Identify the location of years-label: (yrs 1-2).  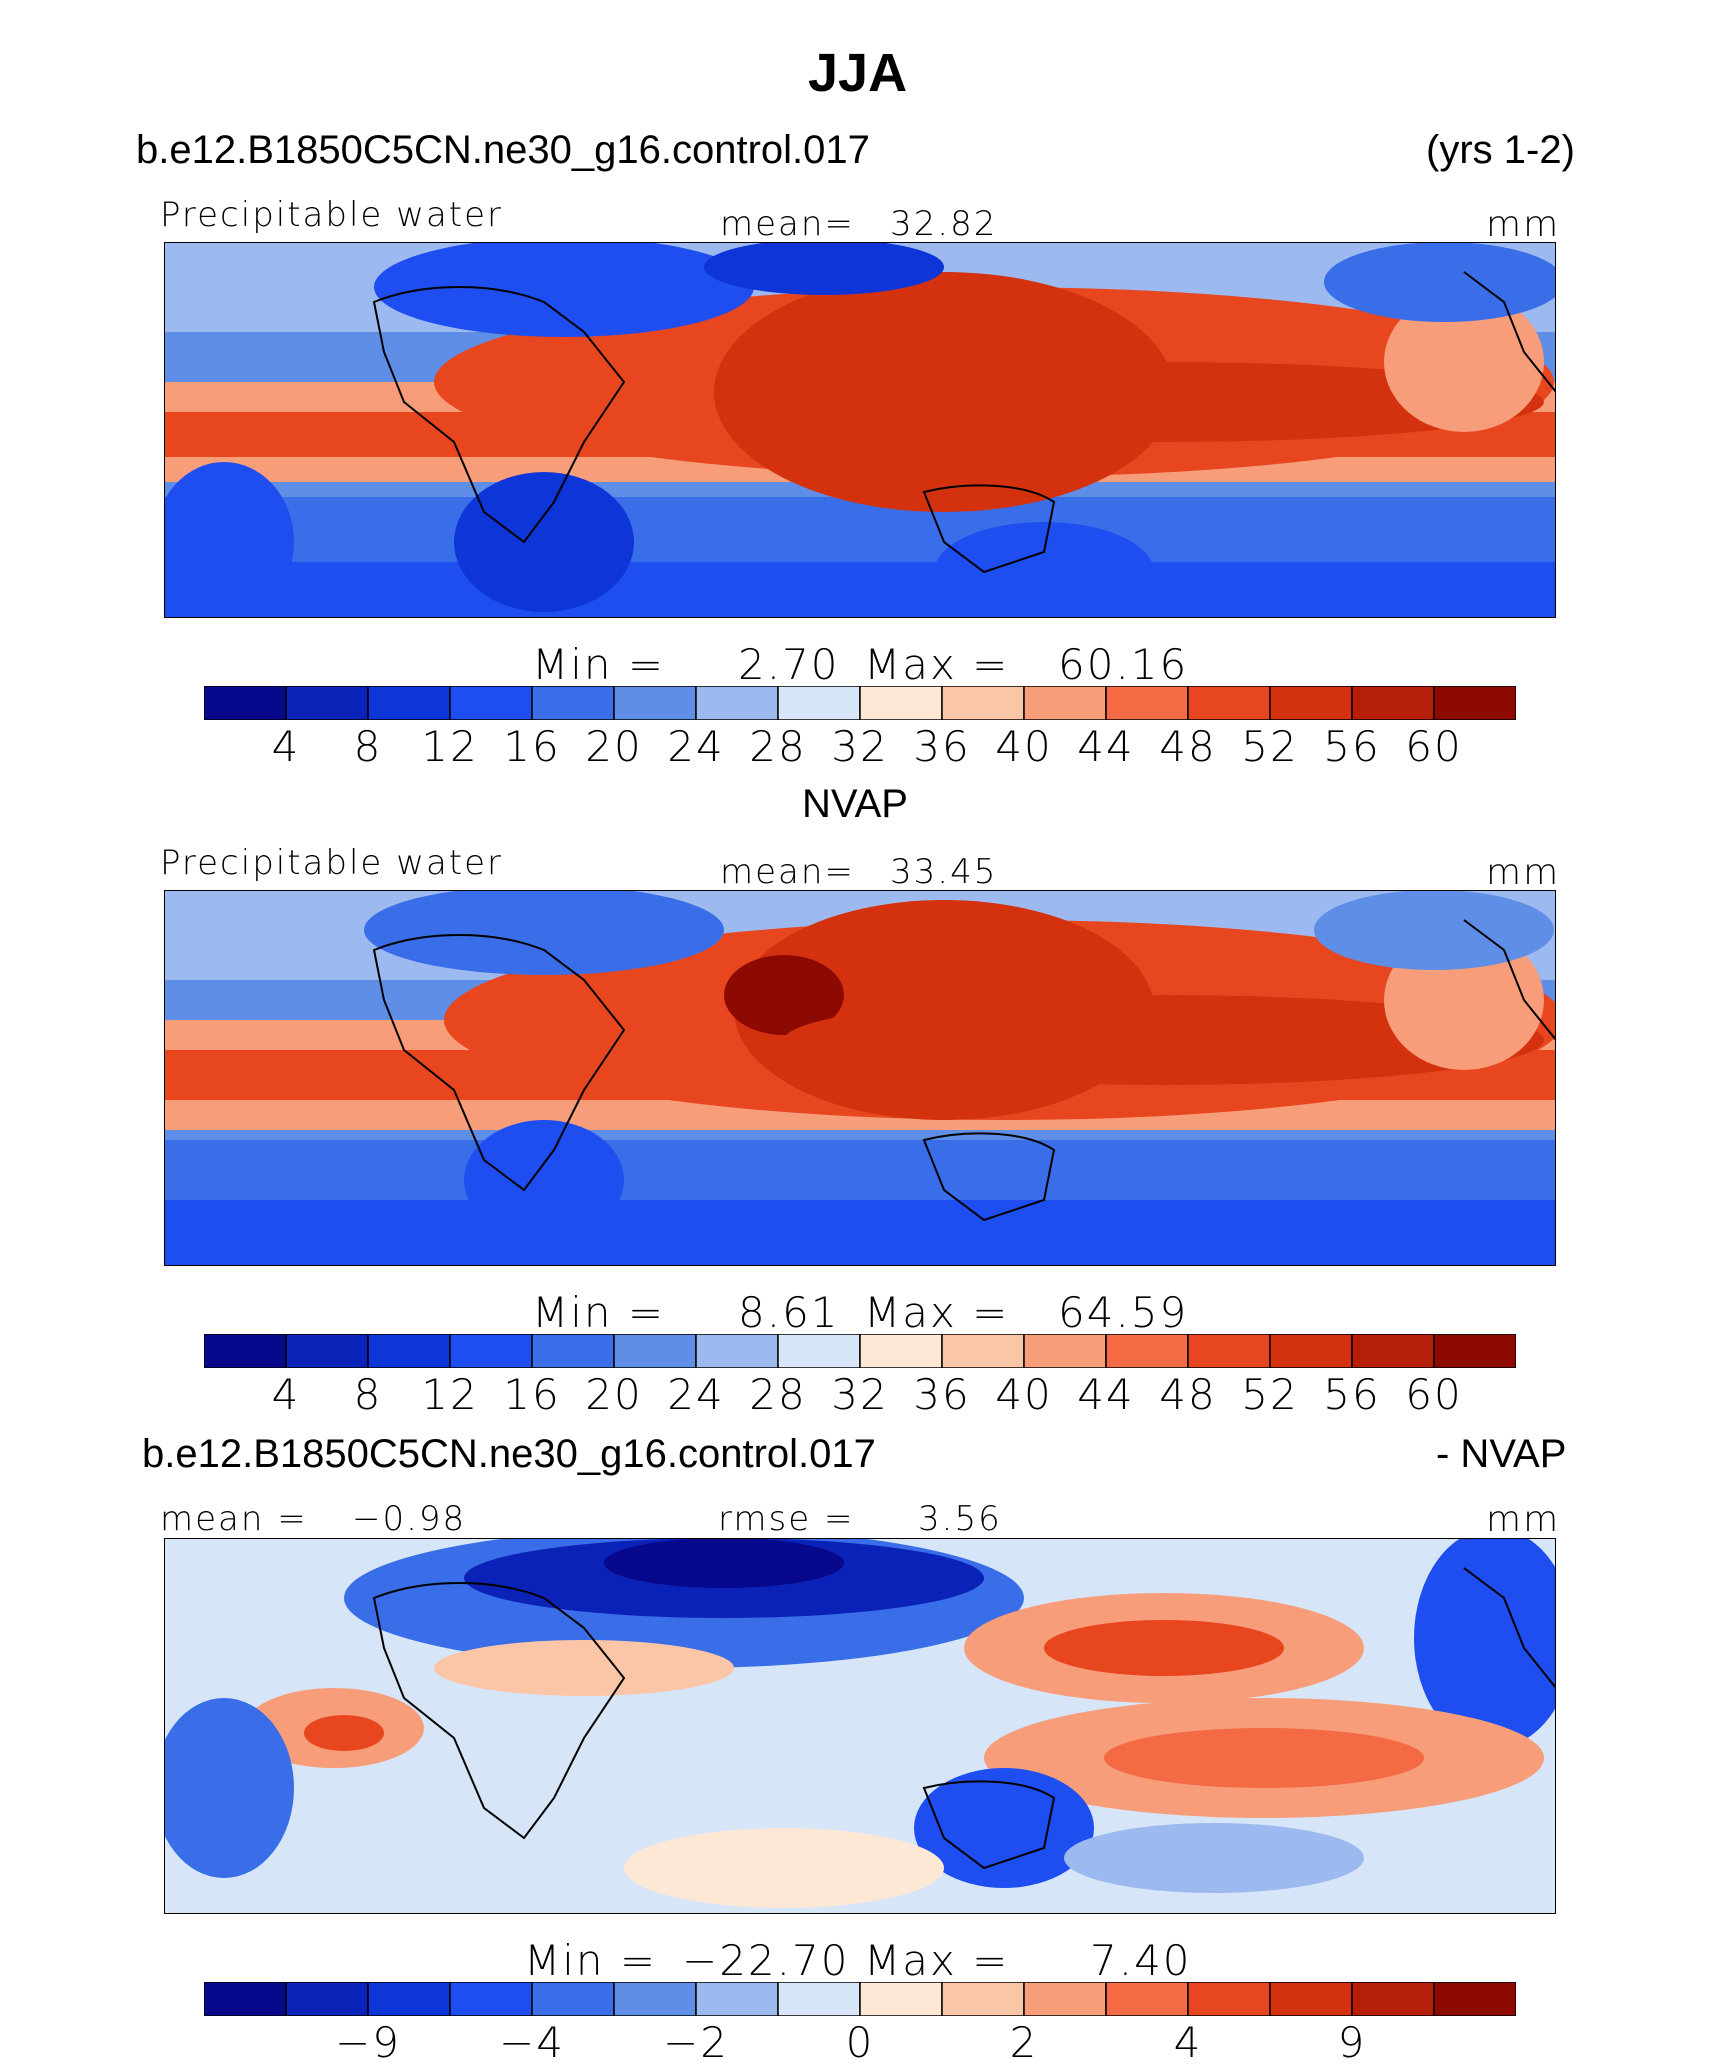
(1500, 150).